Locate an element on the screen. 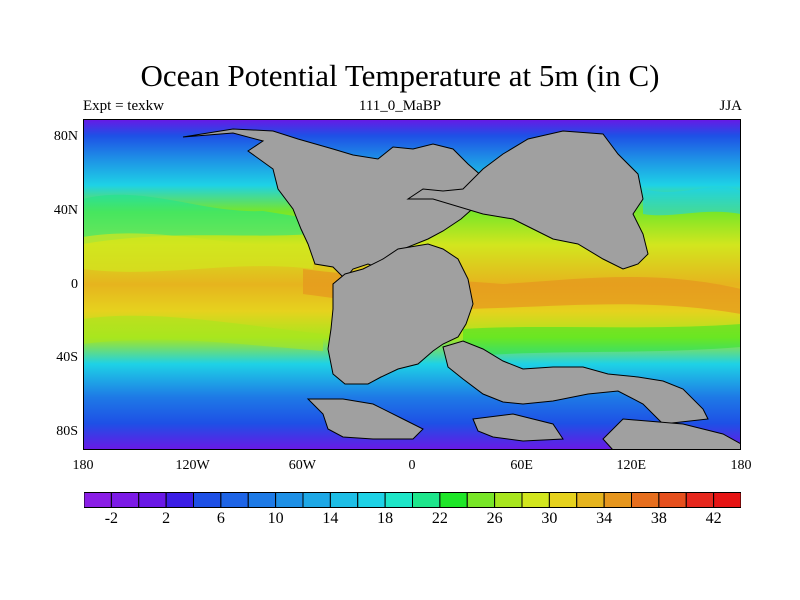 This screenshot has width=800, height=600. season-label: JJA is located at coordinates (730, 106).